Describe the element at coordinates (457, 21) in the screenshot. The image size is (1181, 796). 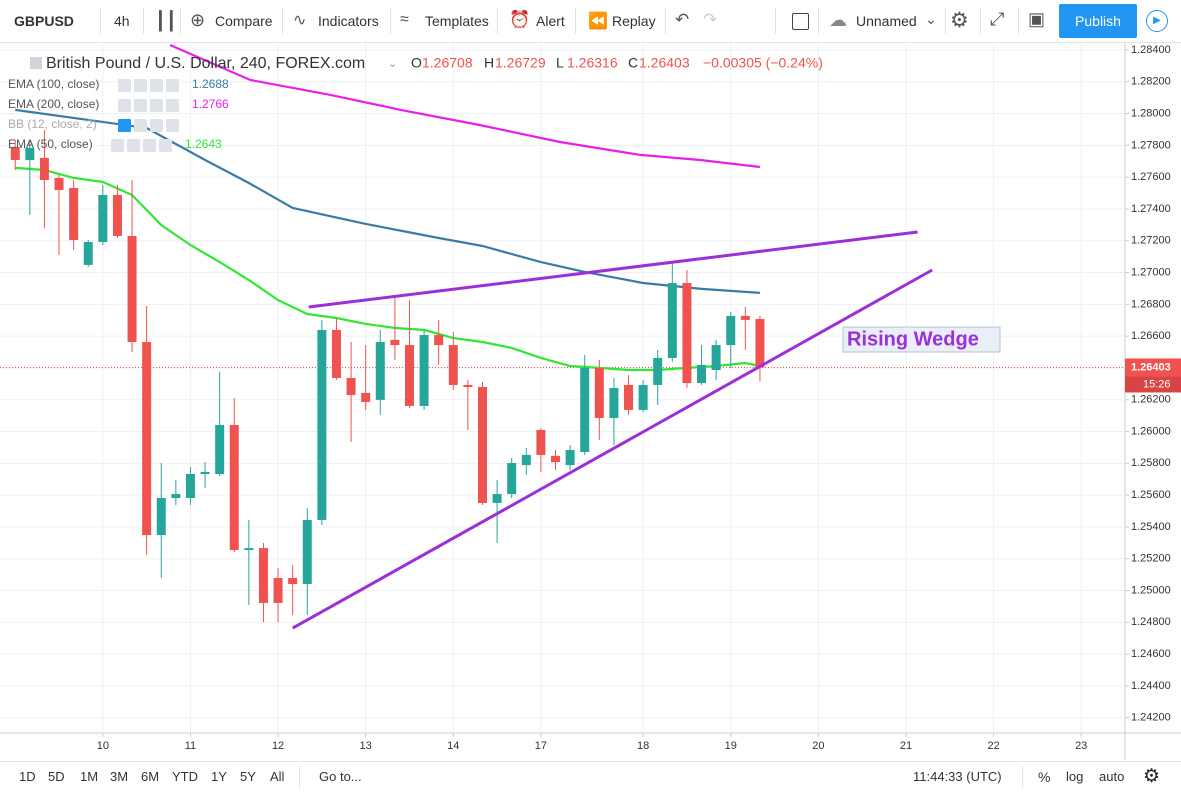
I see `templates-button: Templates` at that location.